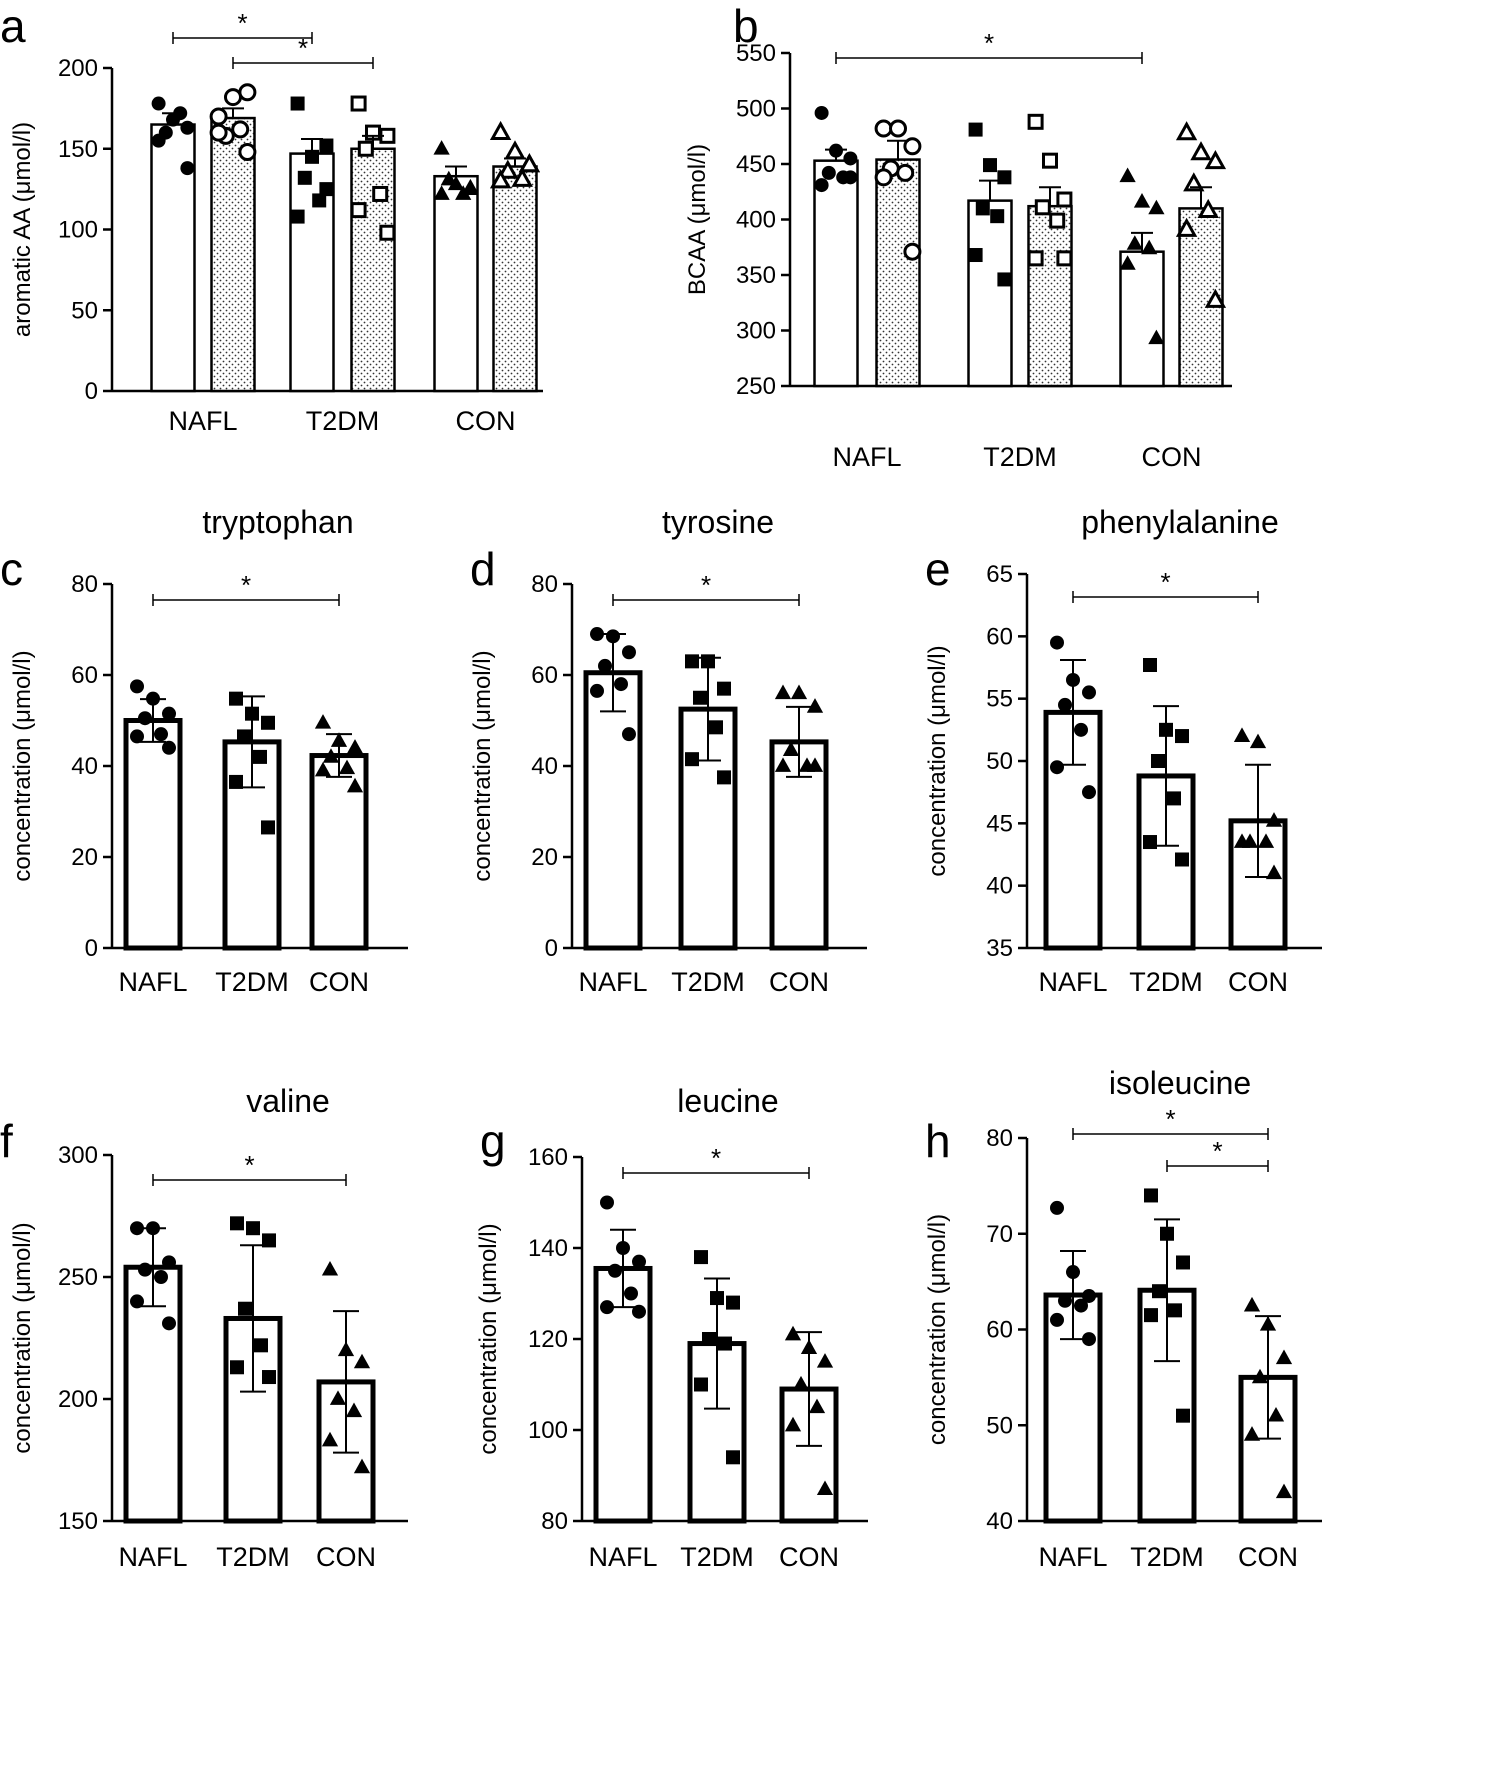 This screenshot has height=1769, width=1496. What do you see at coordinates (483, 569) in the screenshot?
I see `panel-letter: d` at bounding box center [483, 569].